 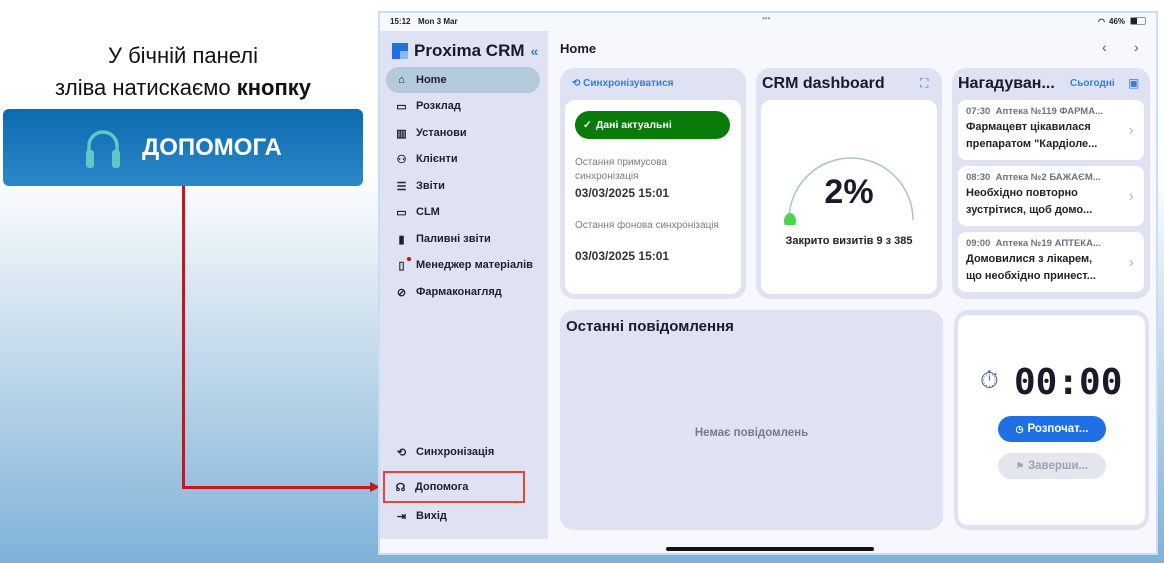 What do you see at coordinates (989, 380) in the screenshot?
I see `stopwatch-icon: ⏱` at bounding box center [989, 380].